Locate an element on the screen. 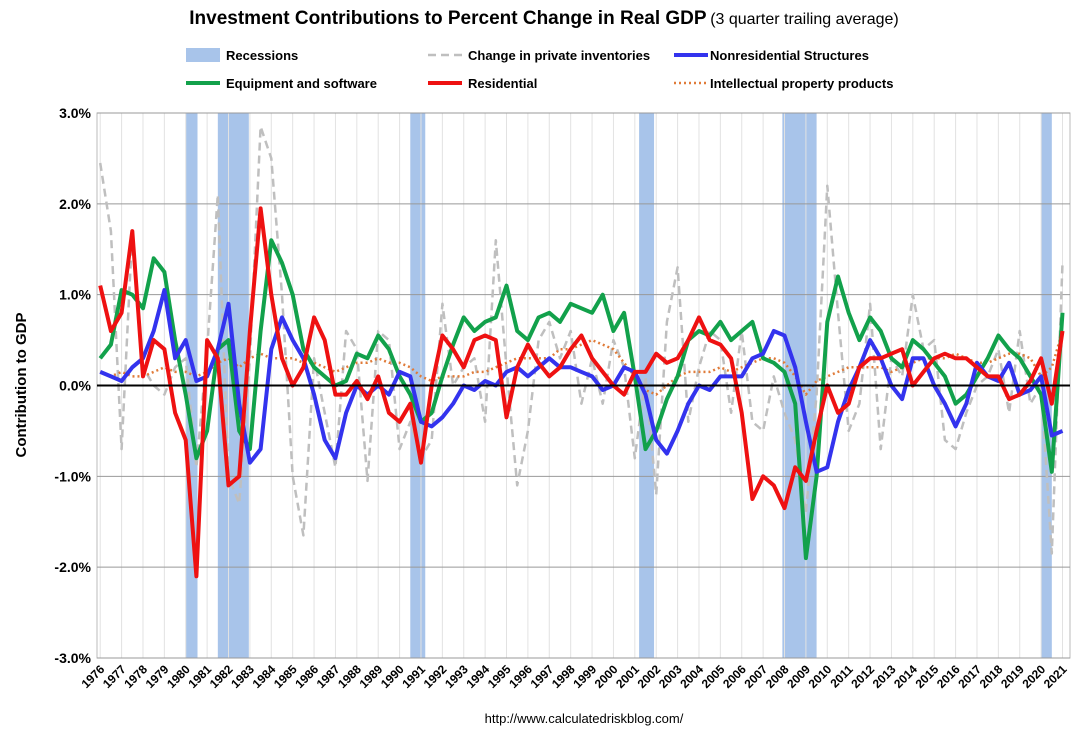  legend-item: Residential is located at coordinates (482, 83).